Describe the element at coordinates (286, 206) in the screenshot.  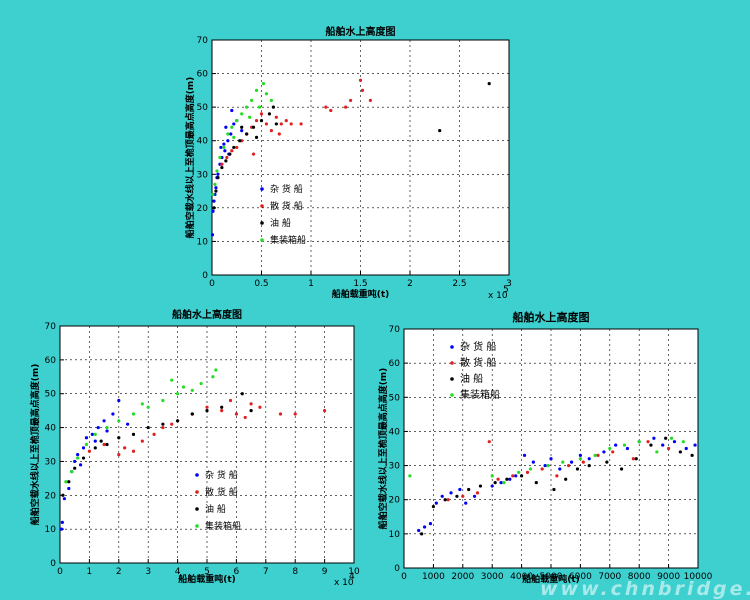
I see `legend-label: 散 货 船` at that location.